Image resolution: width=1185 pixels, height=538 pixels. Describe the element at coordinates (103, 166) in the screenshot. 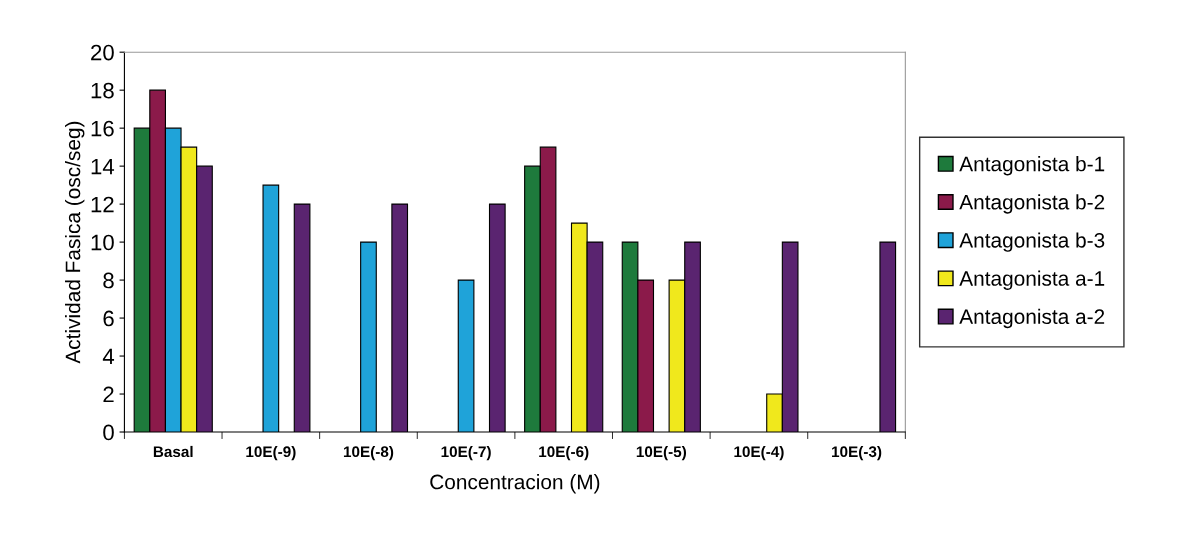

I see `y-tick-label: 14` at that location.